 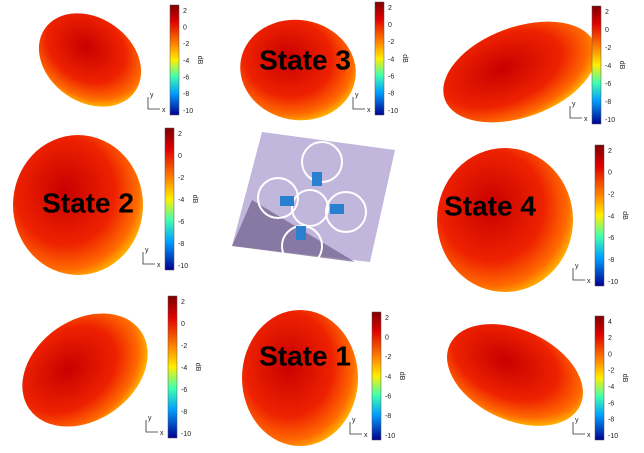 I want to click on state-label: State 4, so click(x=490, y=205).